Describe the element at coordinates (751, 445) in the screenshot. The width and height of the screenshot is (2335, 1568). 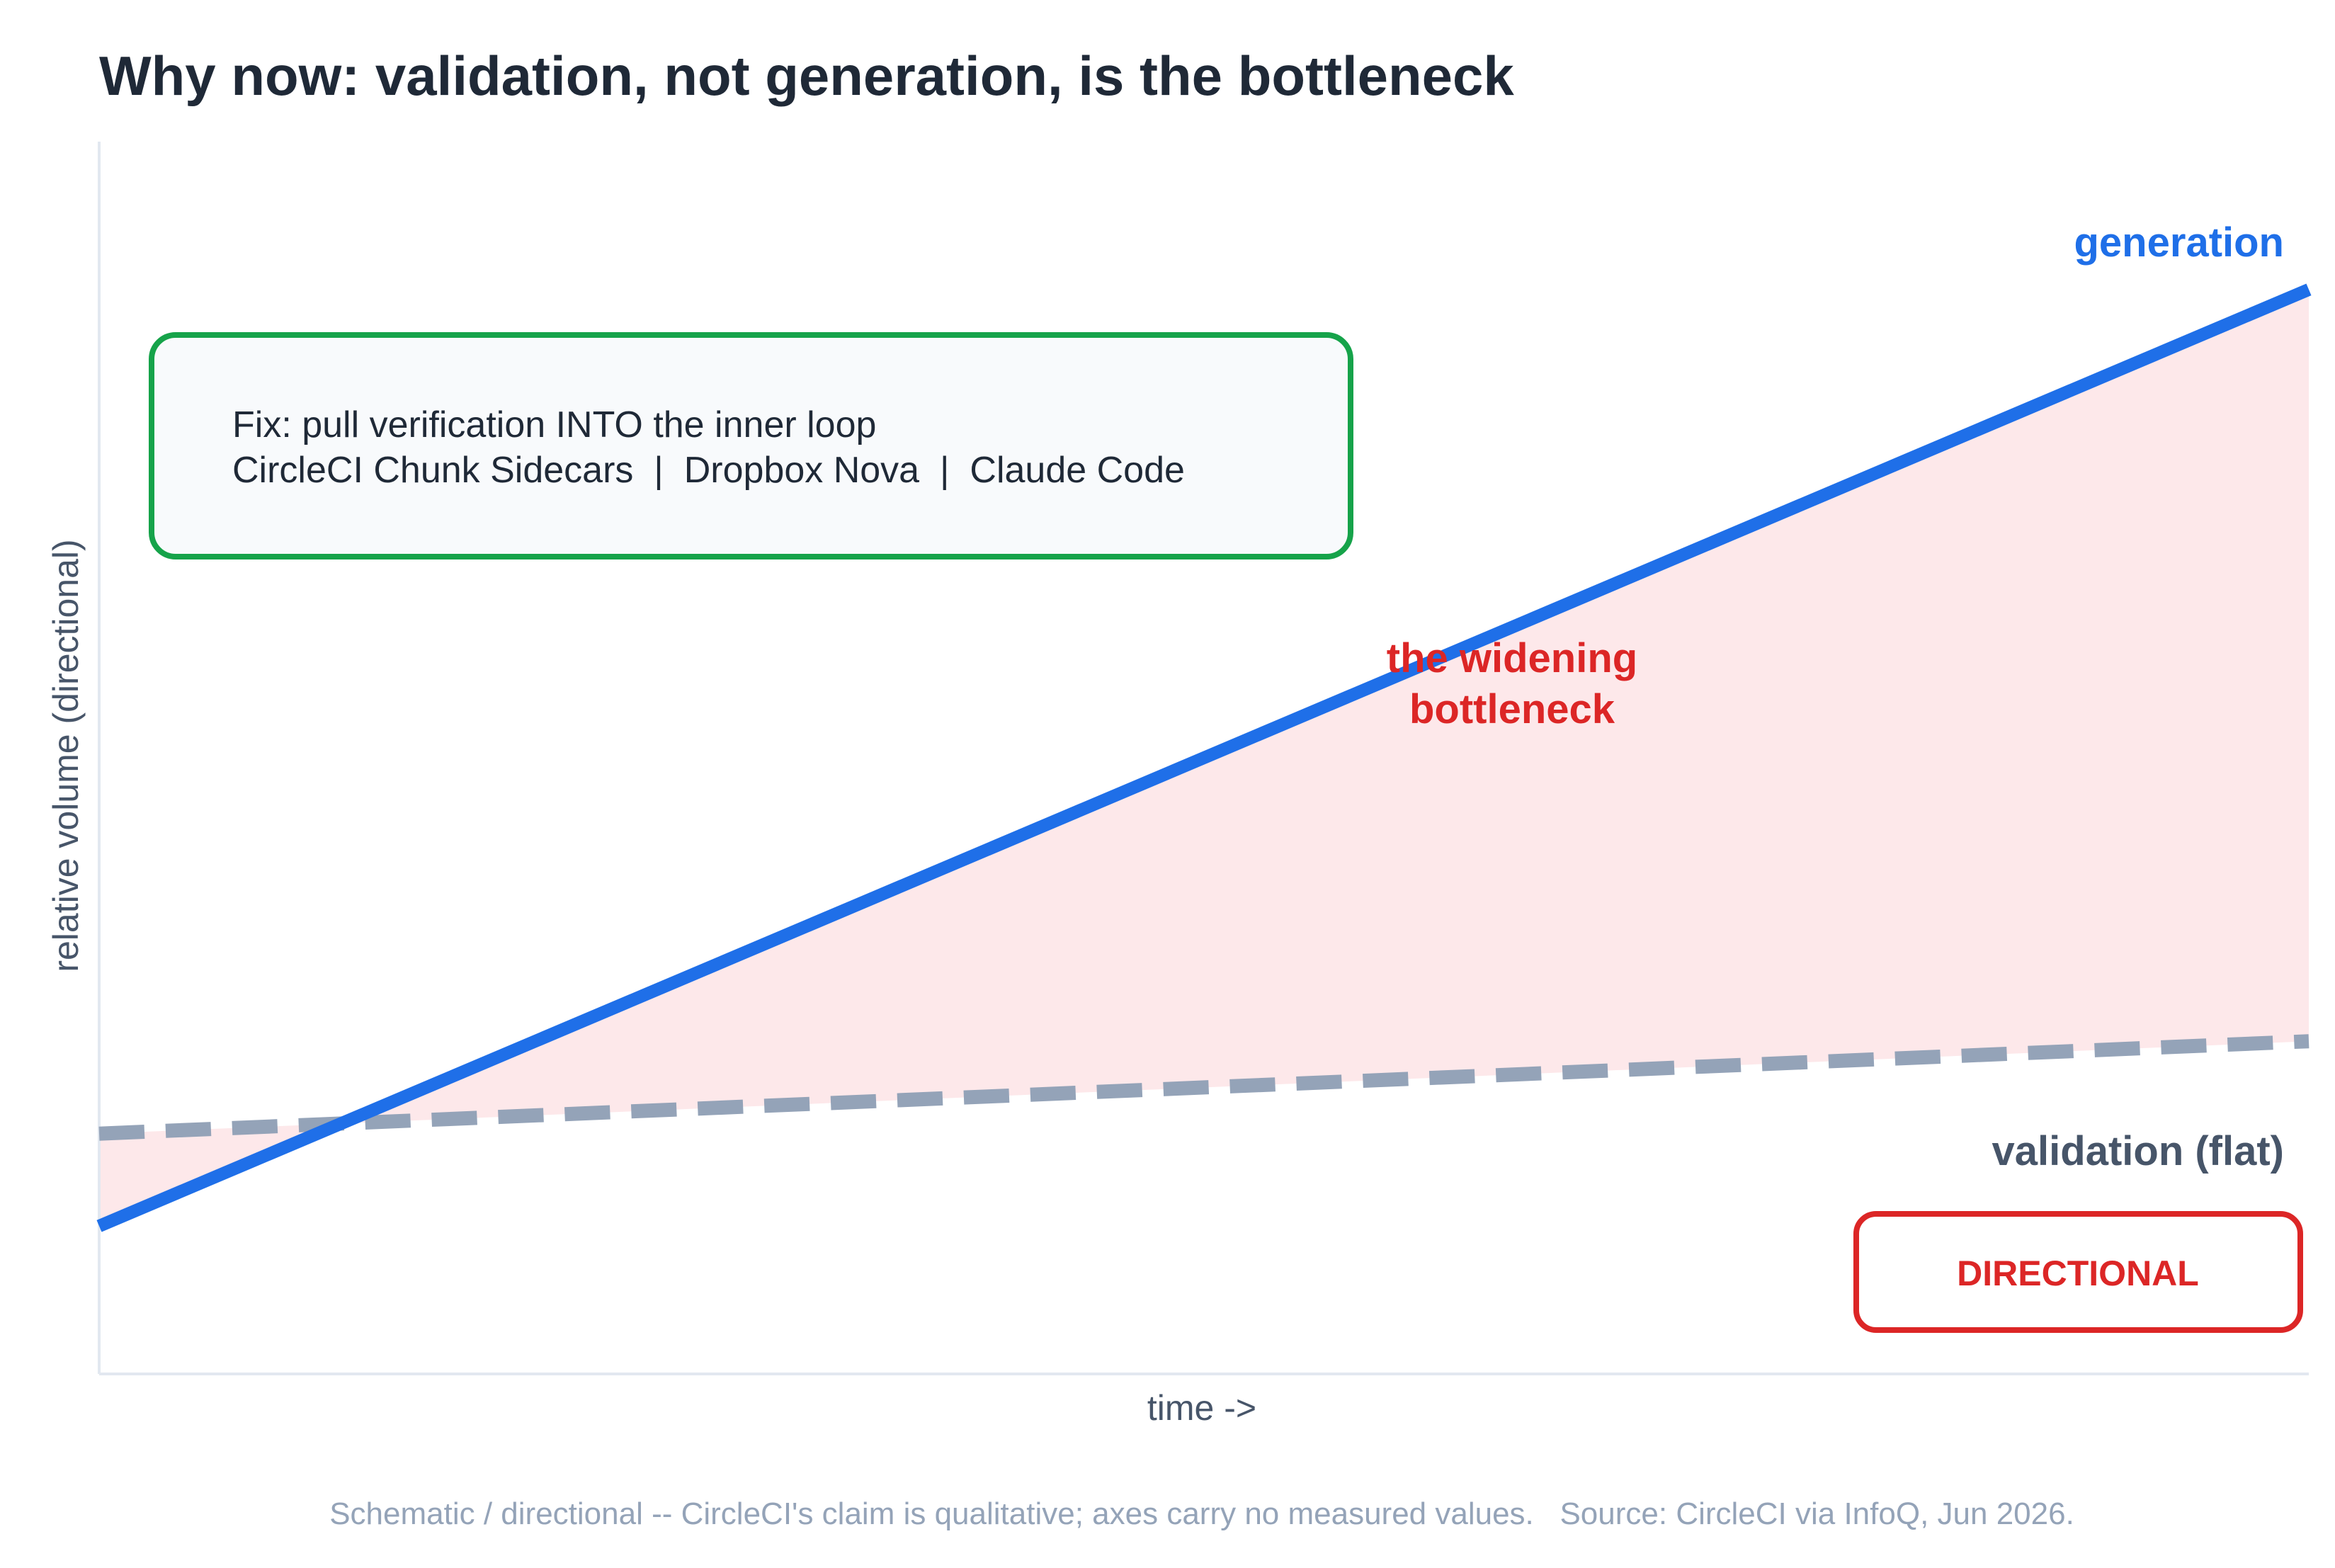
I see `fix-callout-box` at that location.